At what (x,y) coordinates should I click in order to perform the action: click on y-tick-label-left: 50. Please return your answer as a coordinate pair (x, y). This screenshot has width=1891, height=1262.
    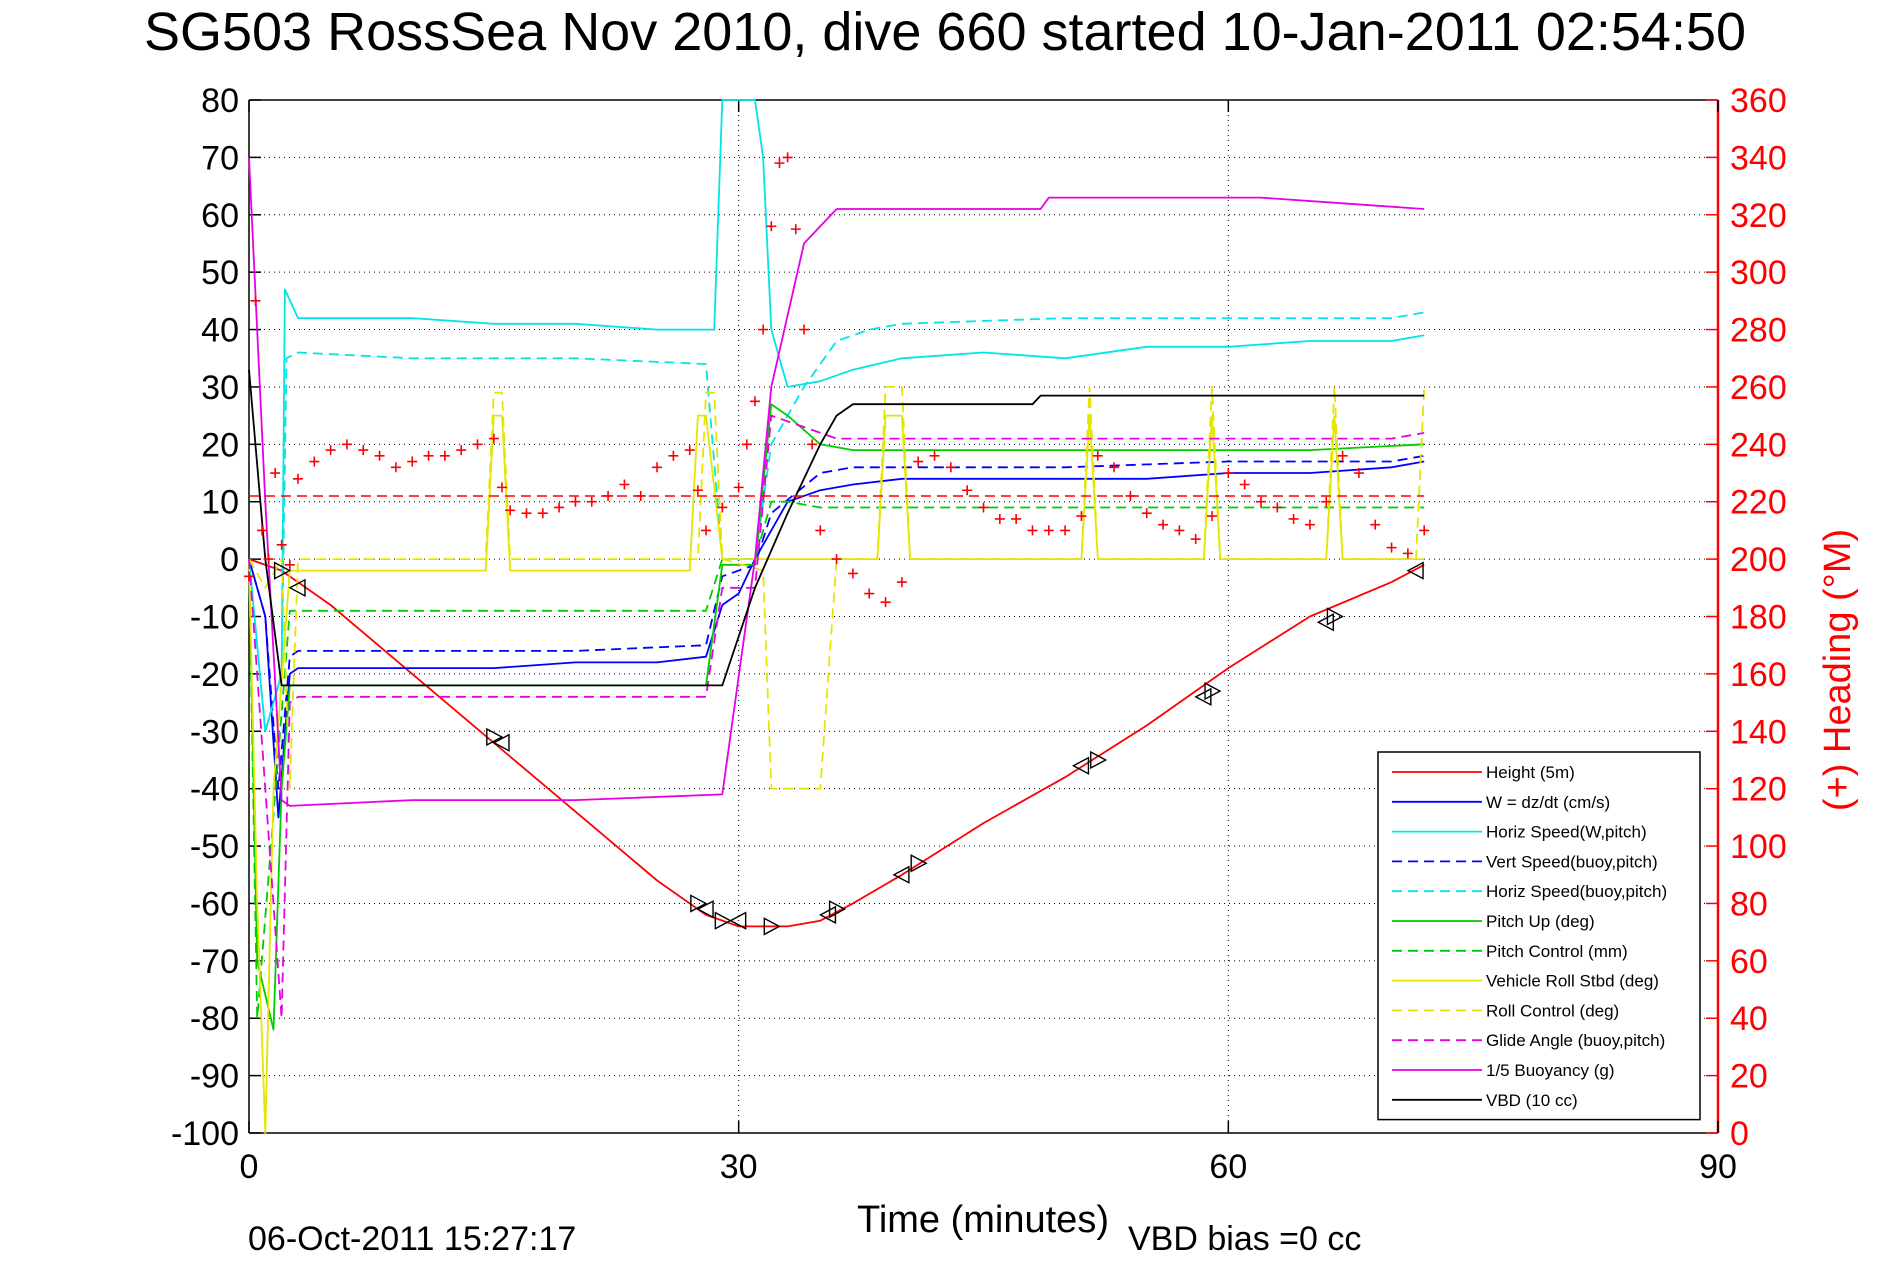
    Looking at the image, I should click on (220, 273).